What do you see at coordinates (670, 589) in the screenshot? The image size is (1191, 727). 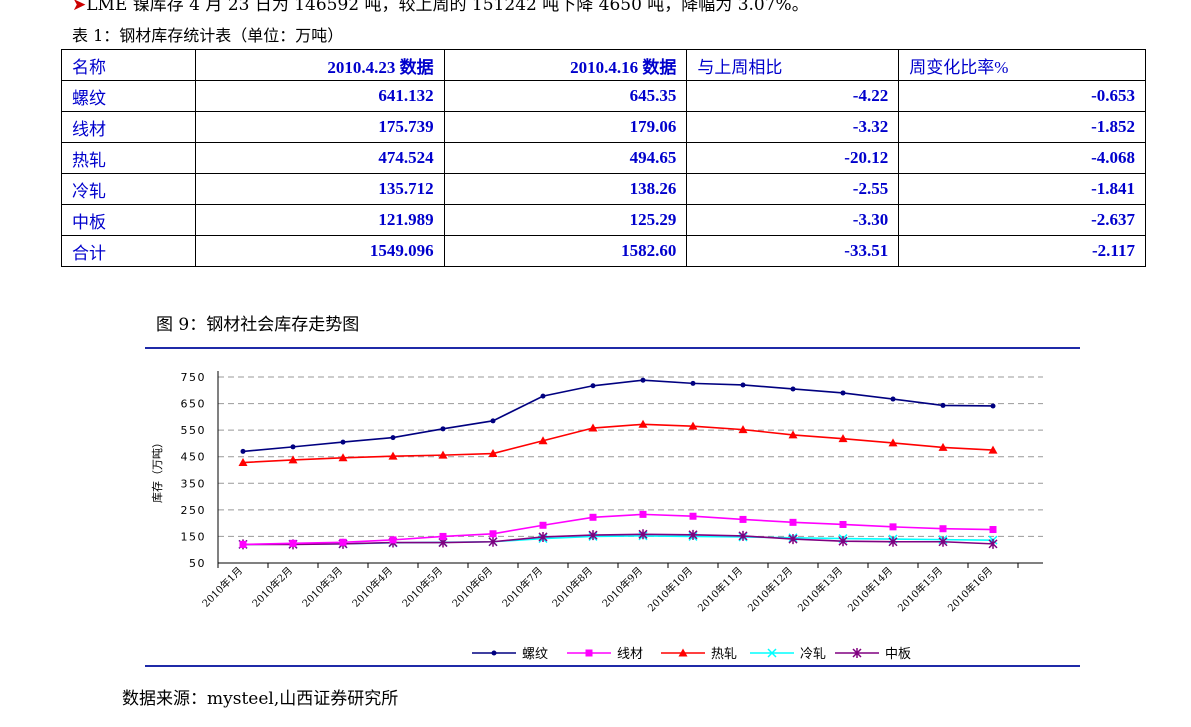 I see `x-tick-label: 2010年10月` at bounding box center [670, 589].